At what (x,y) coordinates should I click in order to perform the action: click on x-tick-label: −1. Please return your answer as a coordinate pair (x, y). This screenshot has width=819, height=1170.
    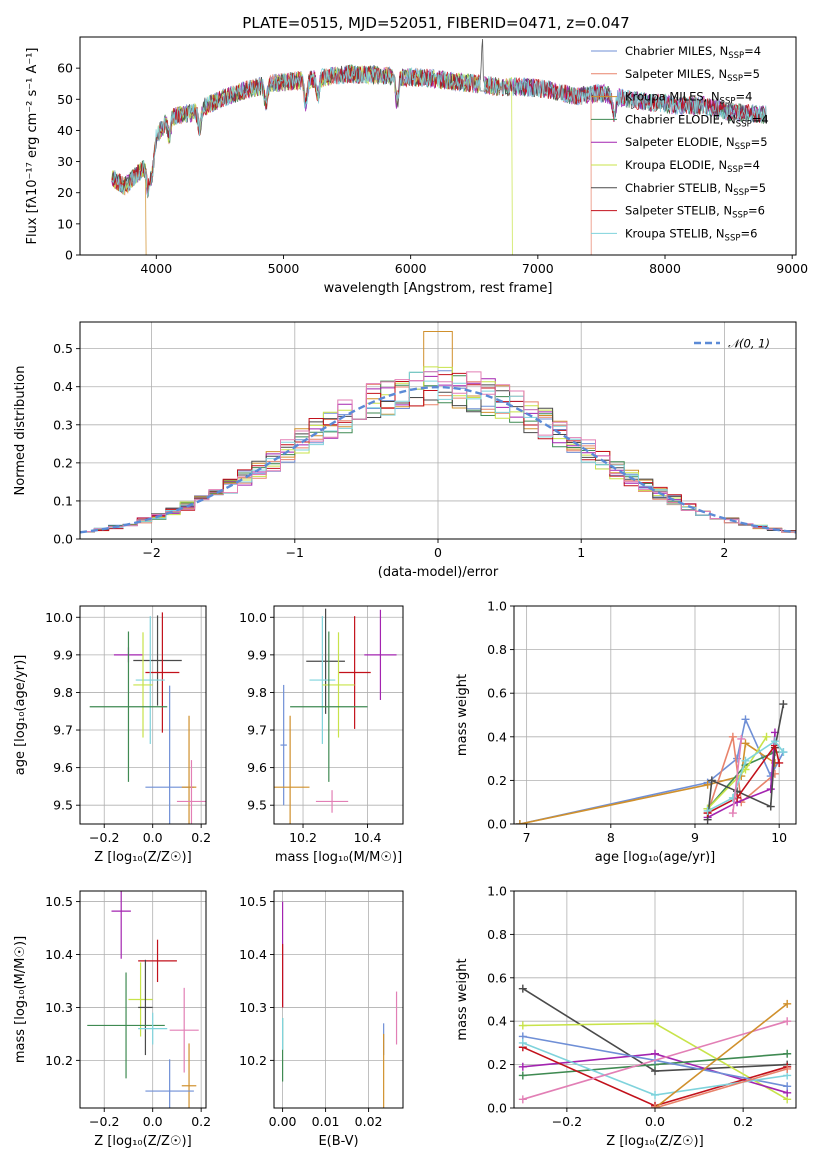
    Looking at the image, I should click on (295, 552).